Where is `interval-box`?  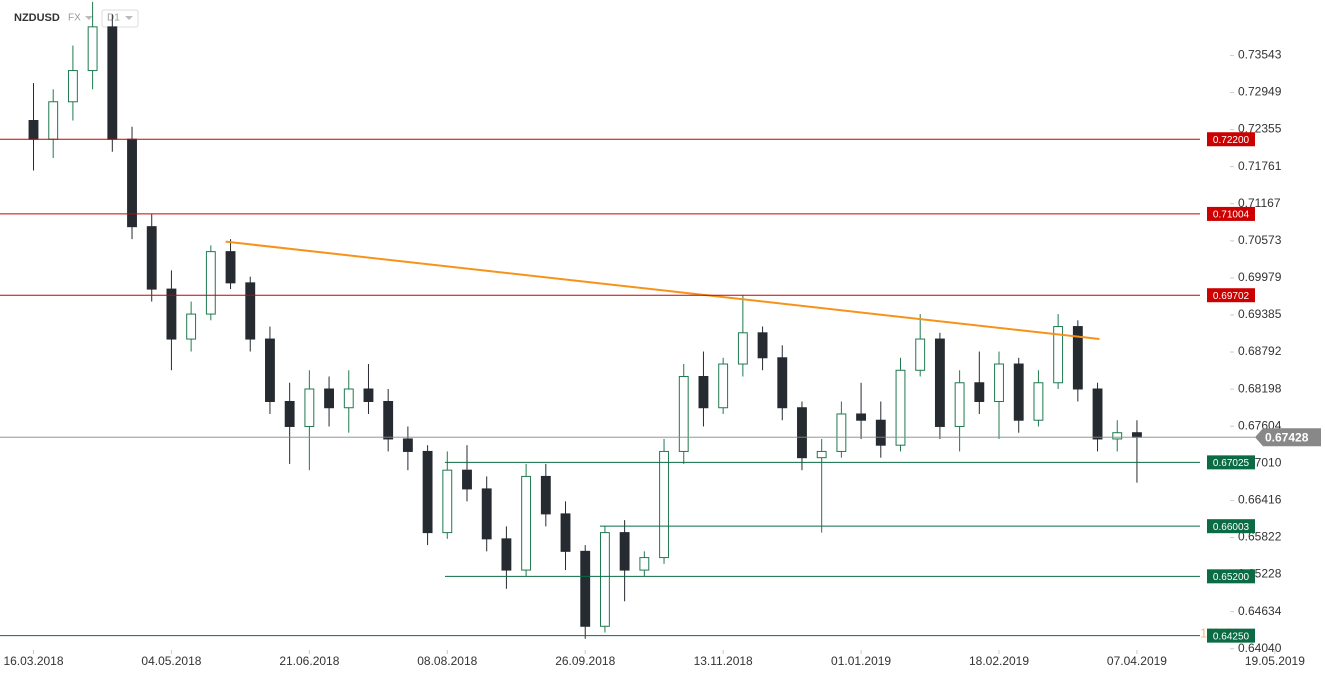 interval-box is located at coordinates (120, 18).